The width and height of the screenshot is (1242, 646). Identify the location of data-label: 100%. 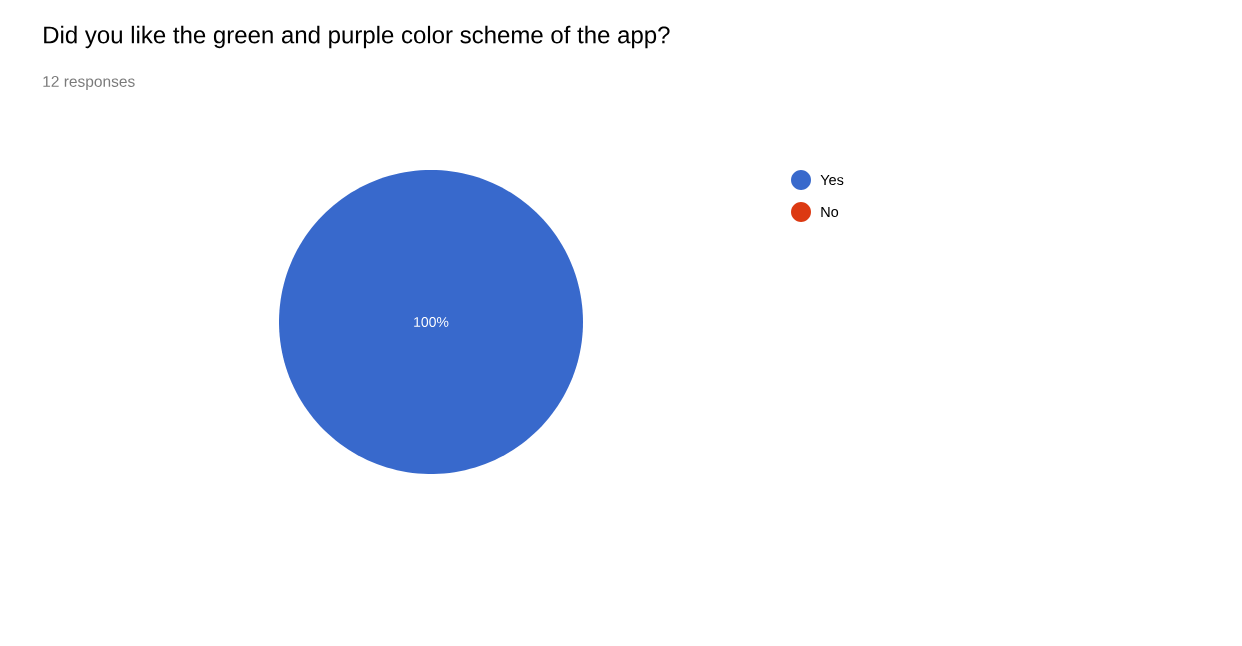
(431, 322).